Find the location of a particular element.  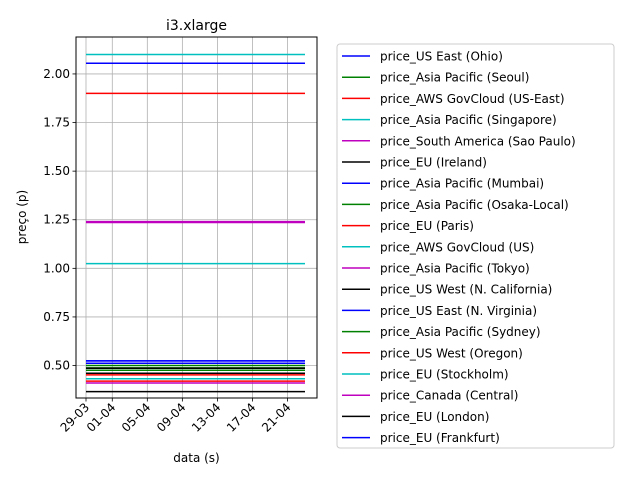

legend-label: price_EU (Paris) is located at coordinates (427, 226).